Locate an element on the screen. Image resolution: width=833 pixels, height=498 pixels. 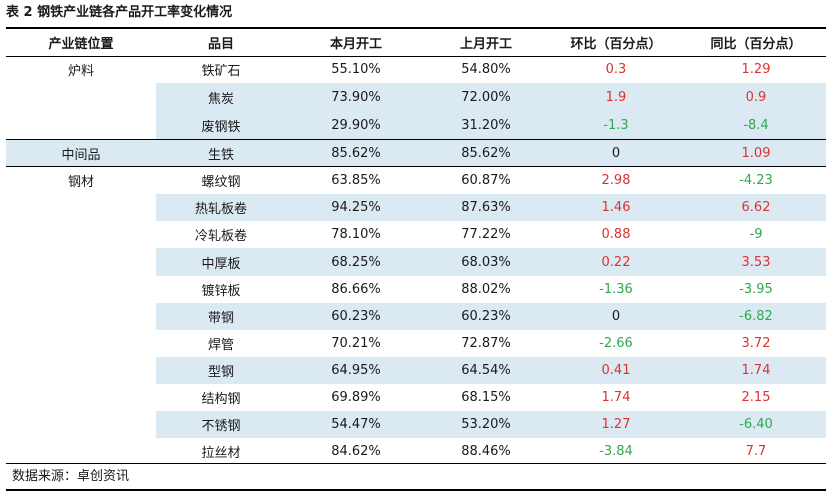
cell-mom: 0.3 is located at coordinates (616, 69).